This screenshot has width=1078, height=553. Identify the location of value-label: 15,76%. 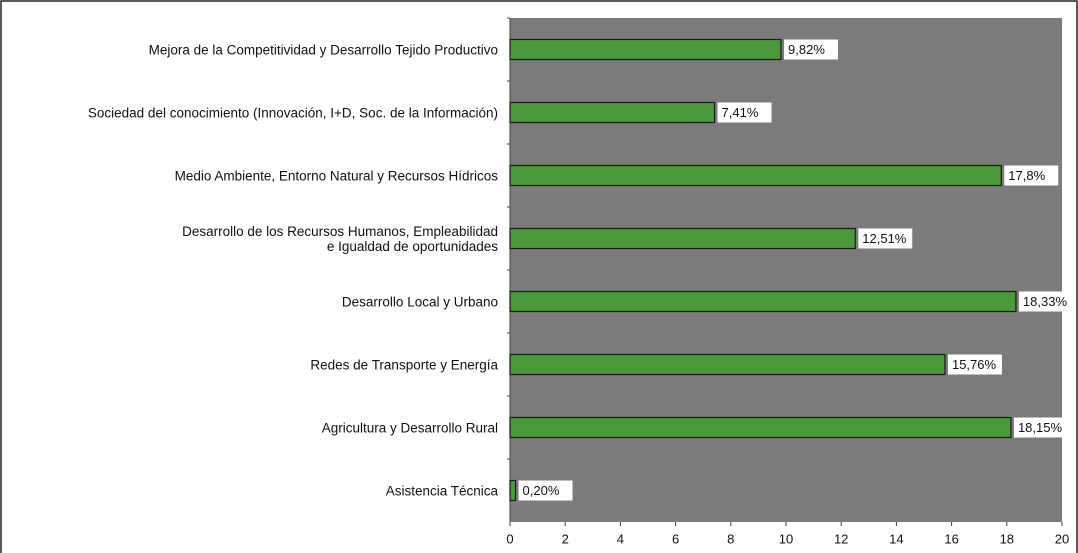
(974, 364).